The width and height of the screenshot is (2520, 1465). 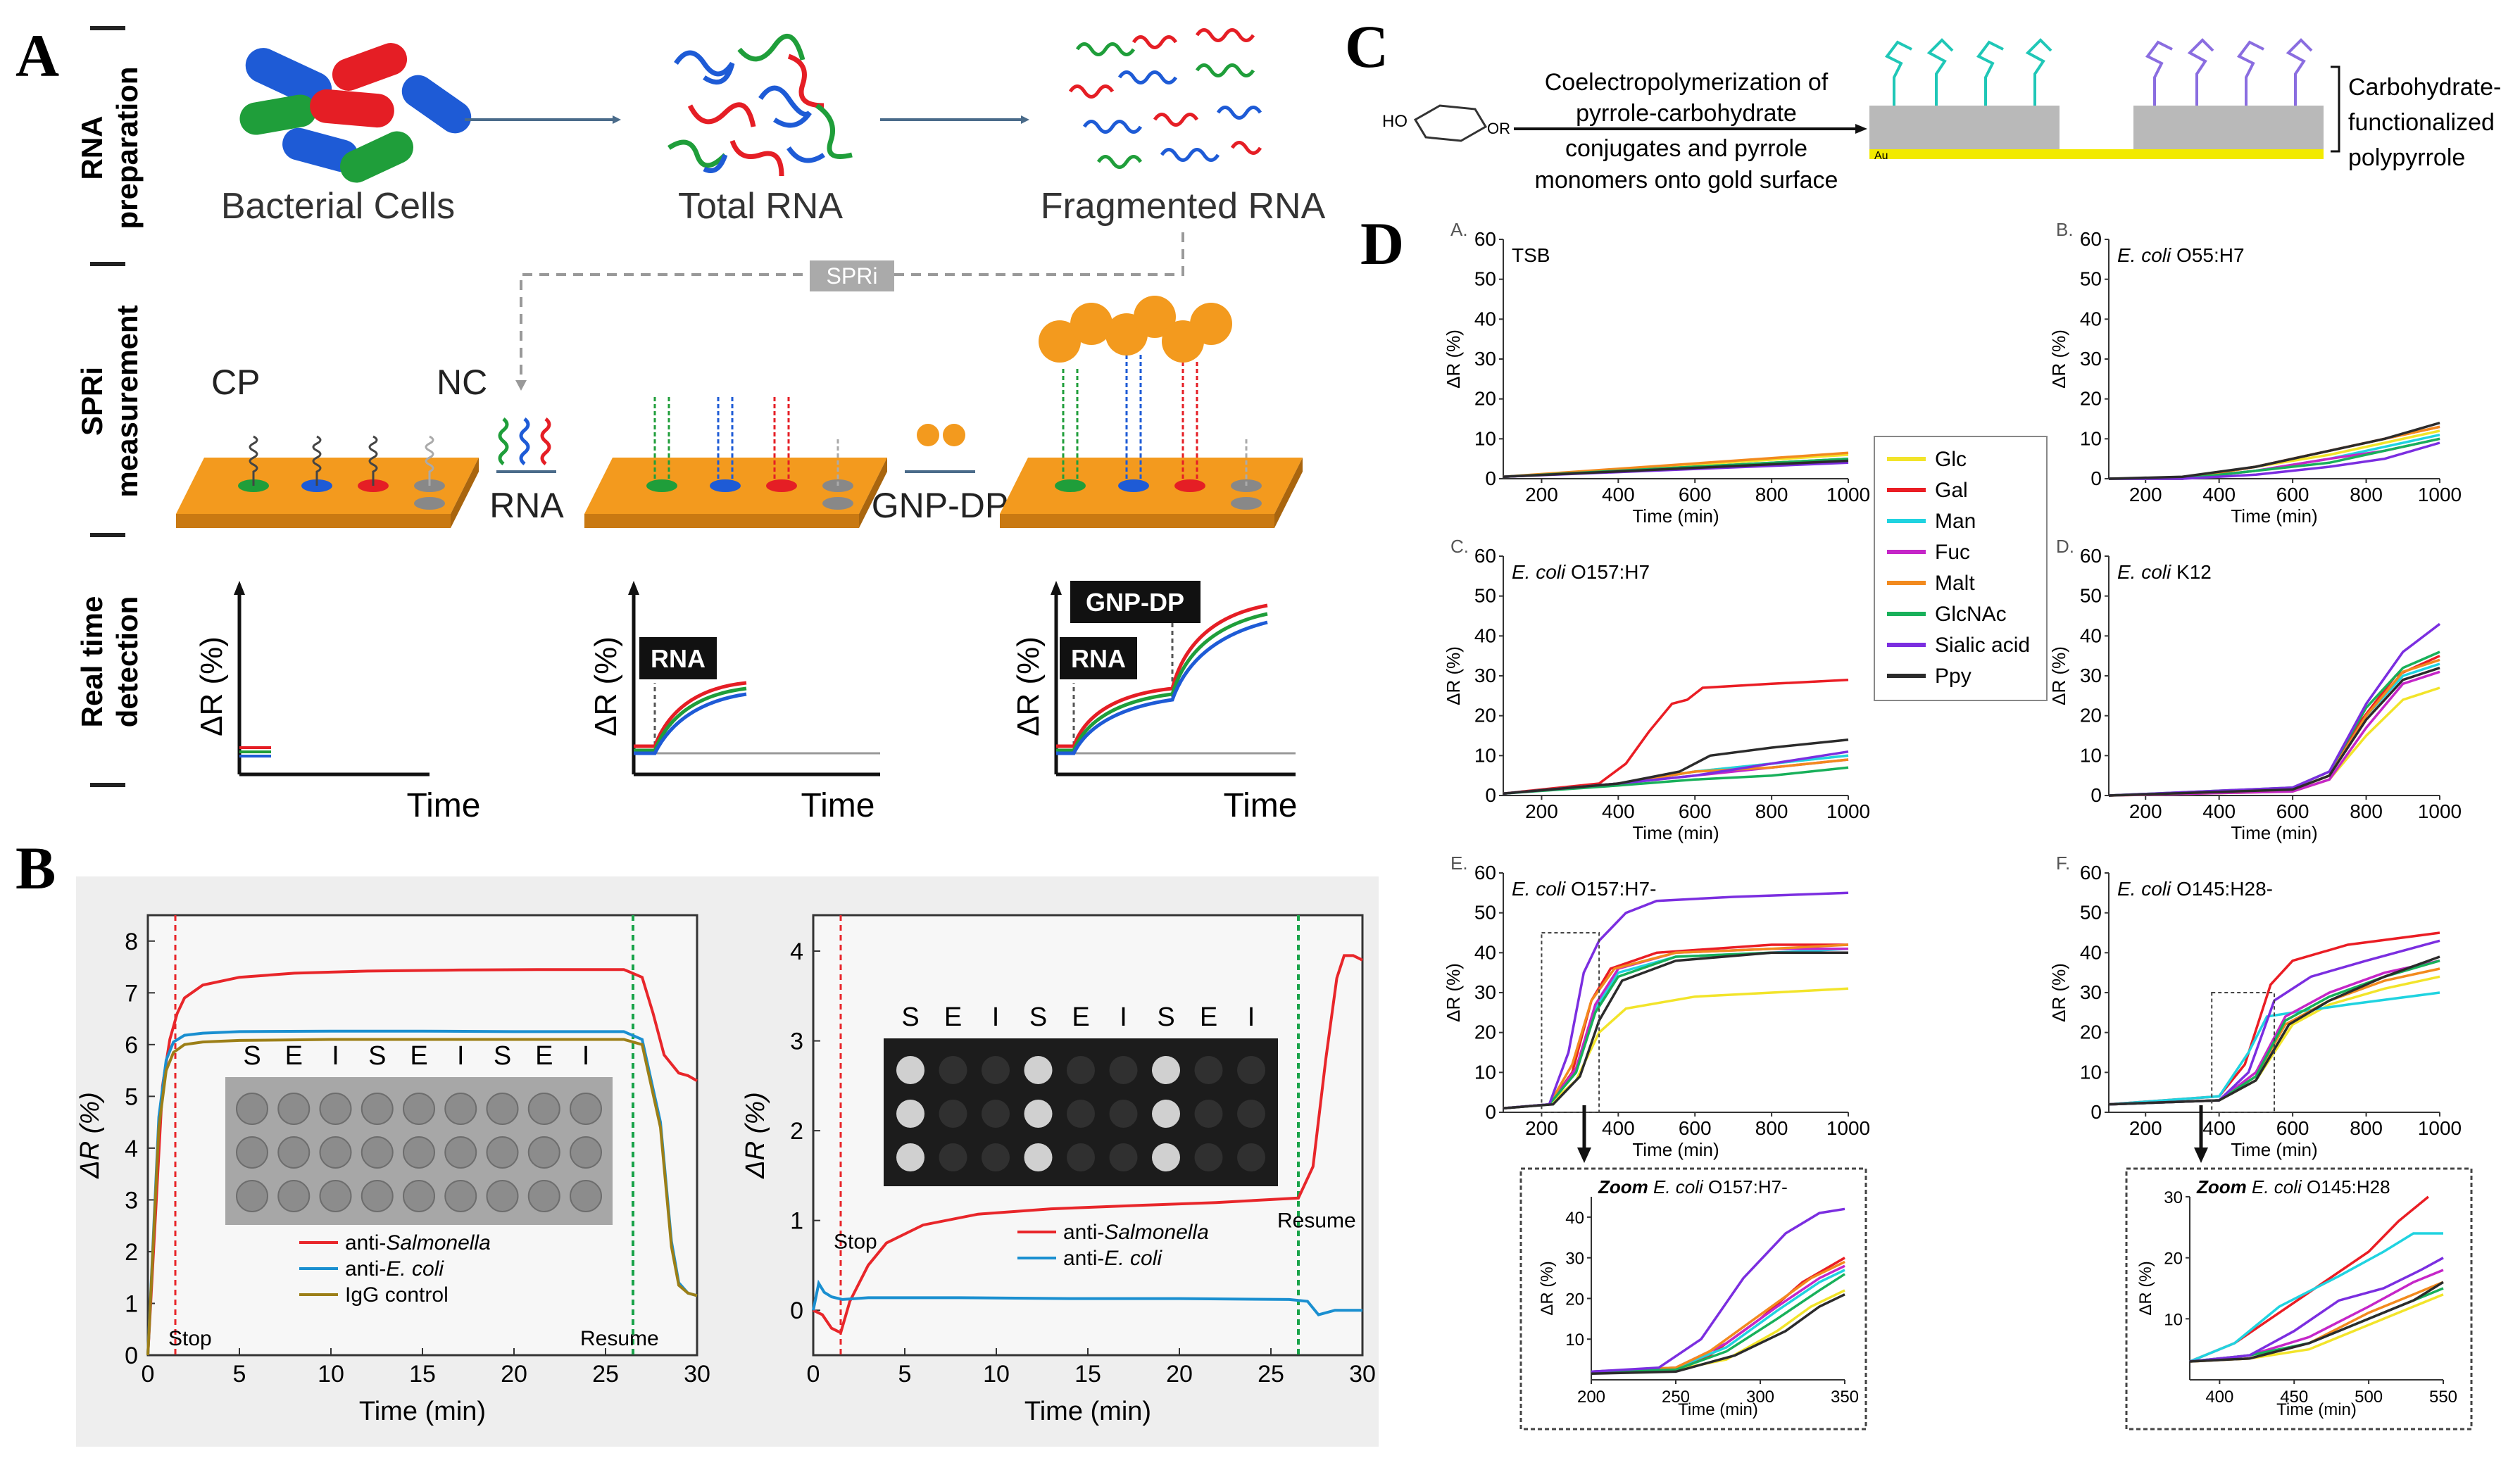 What do you see at coordinates (2274, 832) in the screenshot?
I see `d4-xlabel: Time (min)` at bounding box center [2274, 832].